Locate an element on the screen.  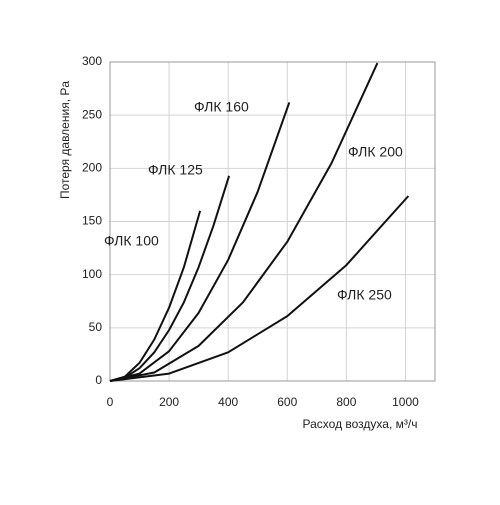
series-label: ФЛК 250 is located at coordinates (364, 295).